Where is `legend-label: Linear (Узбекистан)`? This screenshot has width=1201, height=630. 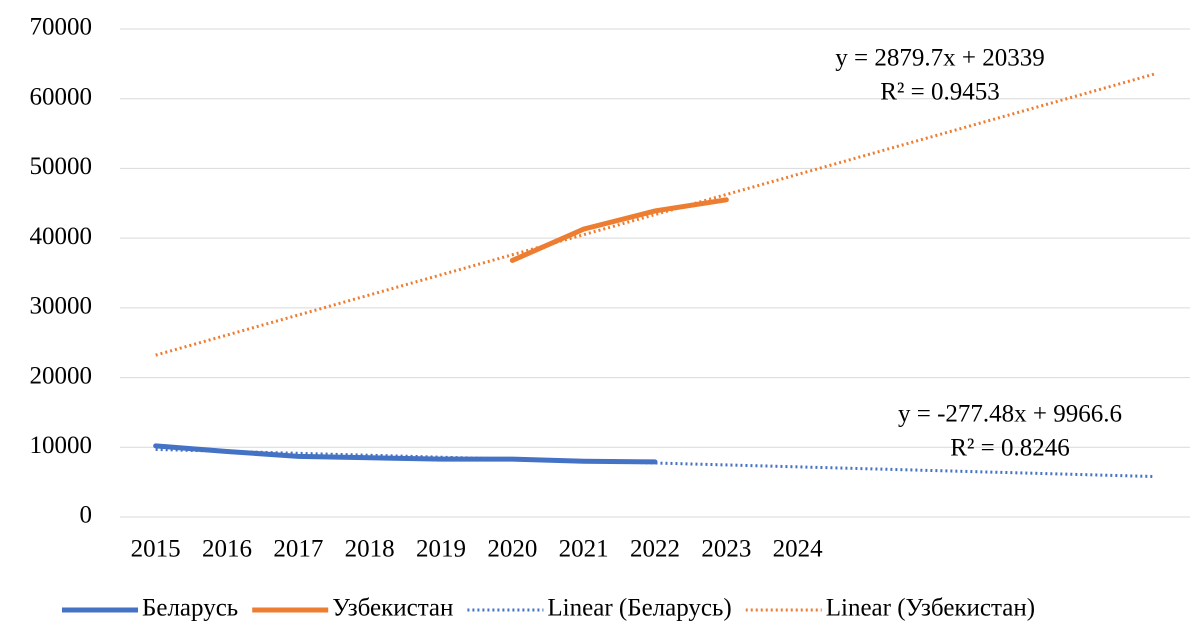
legend-label: Linear (Узбекистан) is located at coordinates (930, 608).